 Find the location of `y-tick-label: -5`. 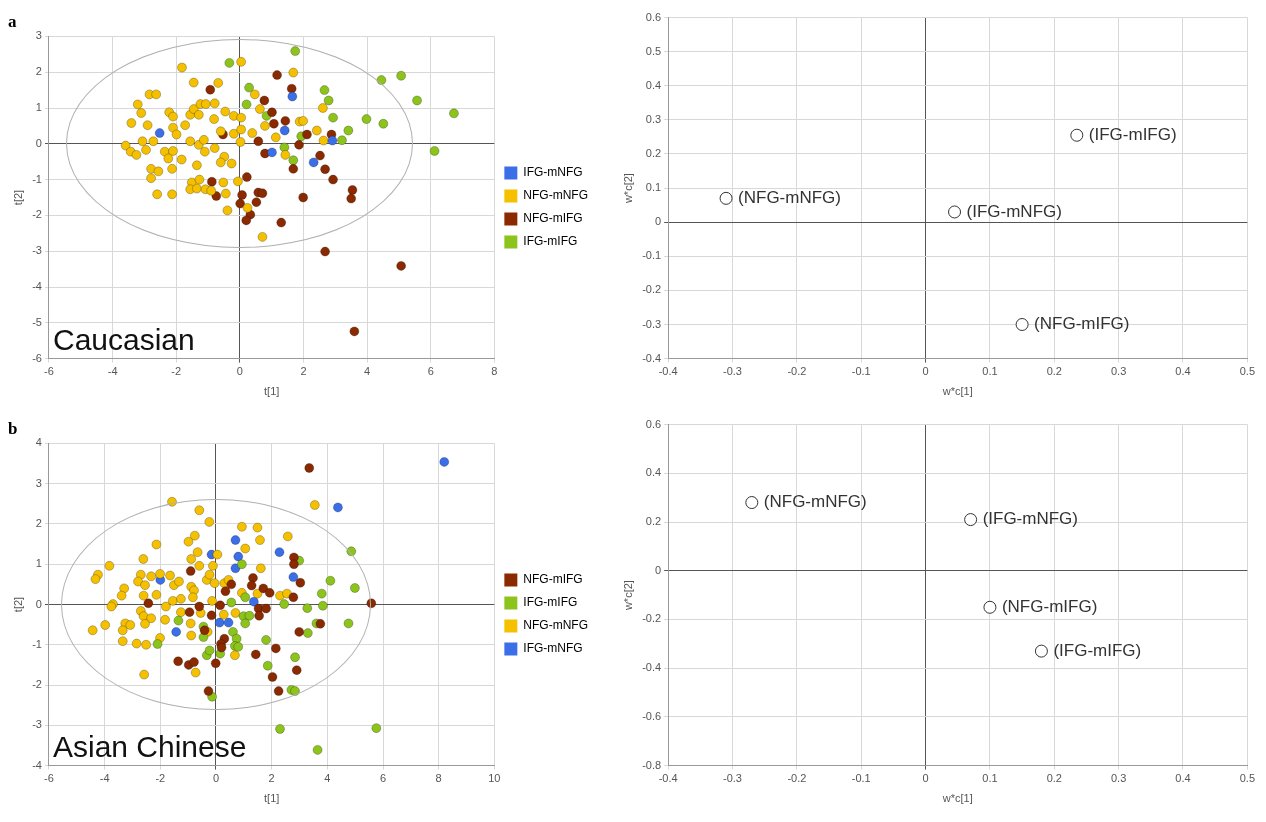

y-tick-label: -5 is located at coordinates (37, 321).